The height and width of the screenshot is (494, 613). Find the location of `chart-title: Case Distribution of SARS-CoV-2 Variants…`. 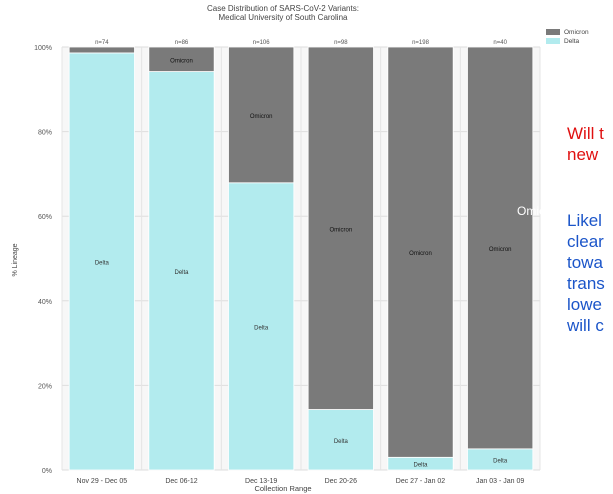

chart-title: Case Distribution of SARS-CoV-2 Variants… is located at coordinates (283, 8).